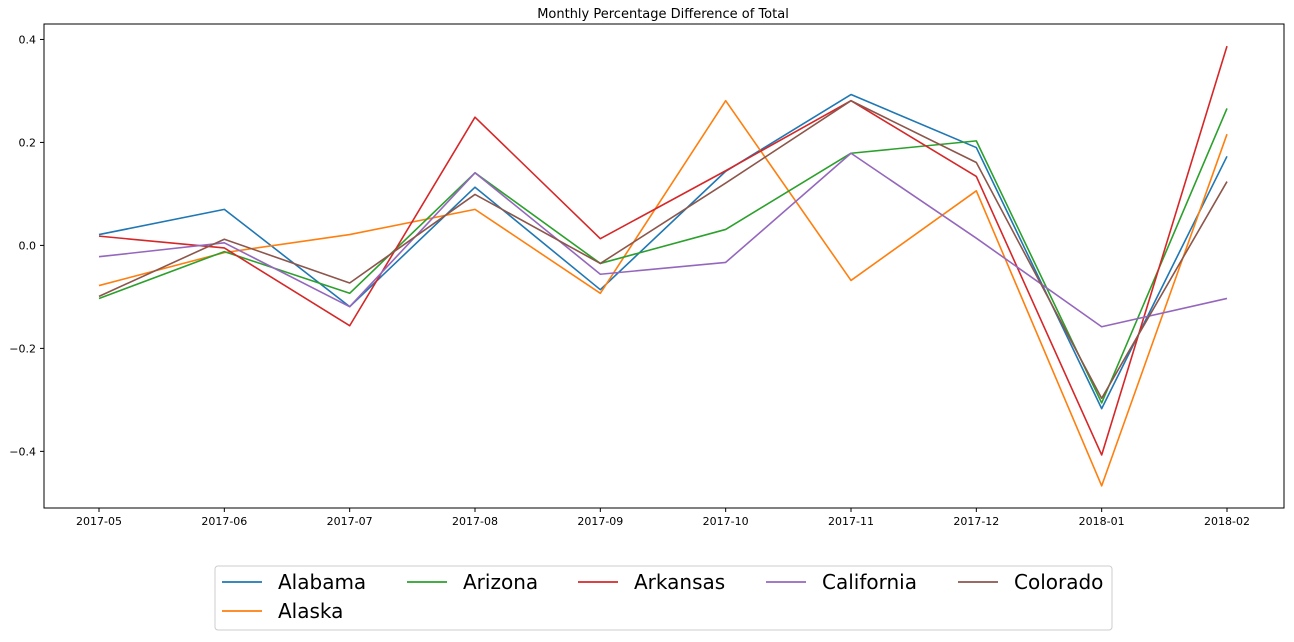 The width and height of the screenshot is (1294, 642). I want to click on x-tick-label: 2017-07, so click(350, 521).